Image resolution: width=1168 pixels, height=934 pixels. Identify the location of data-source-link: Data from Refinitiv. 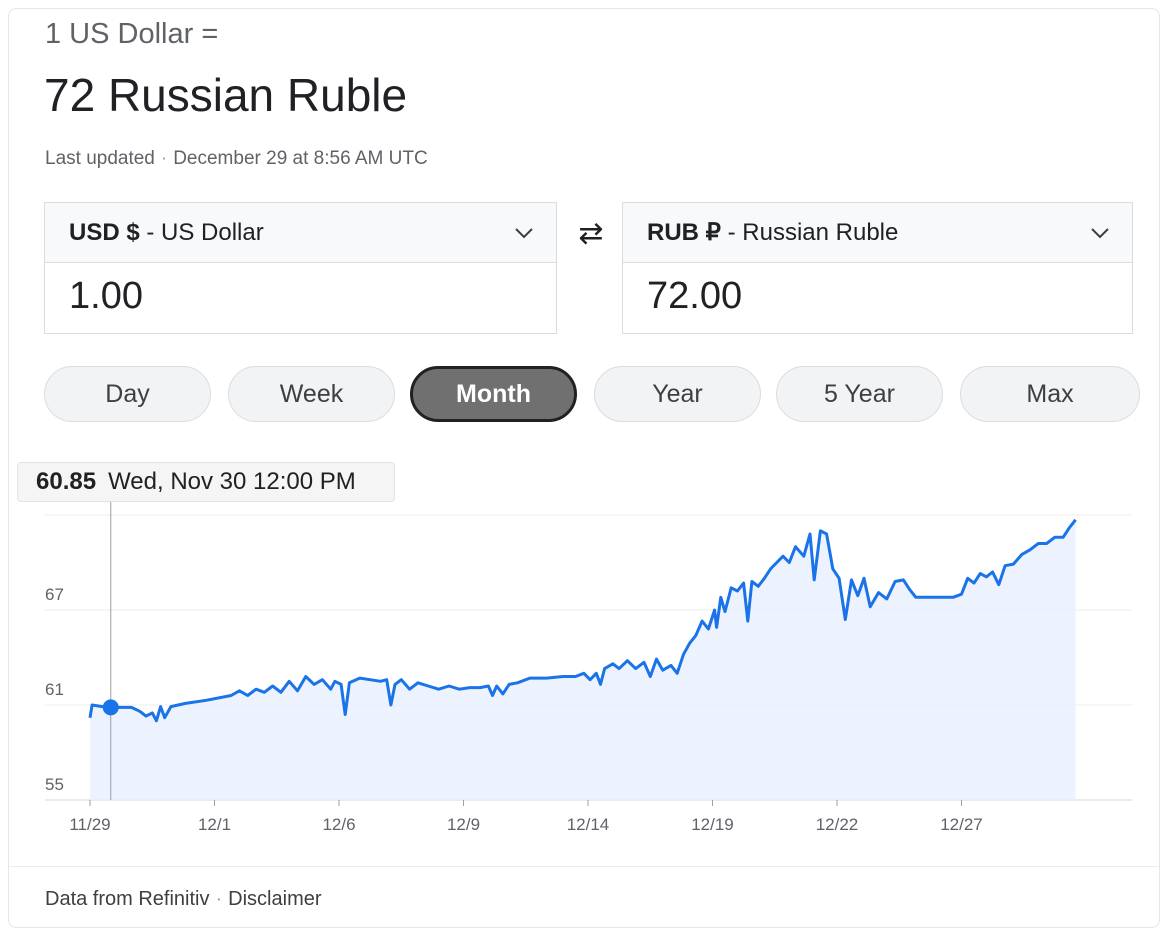
(127, 899).